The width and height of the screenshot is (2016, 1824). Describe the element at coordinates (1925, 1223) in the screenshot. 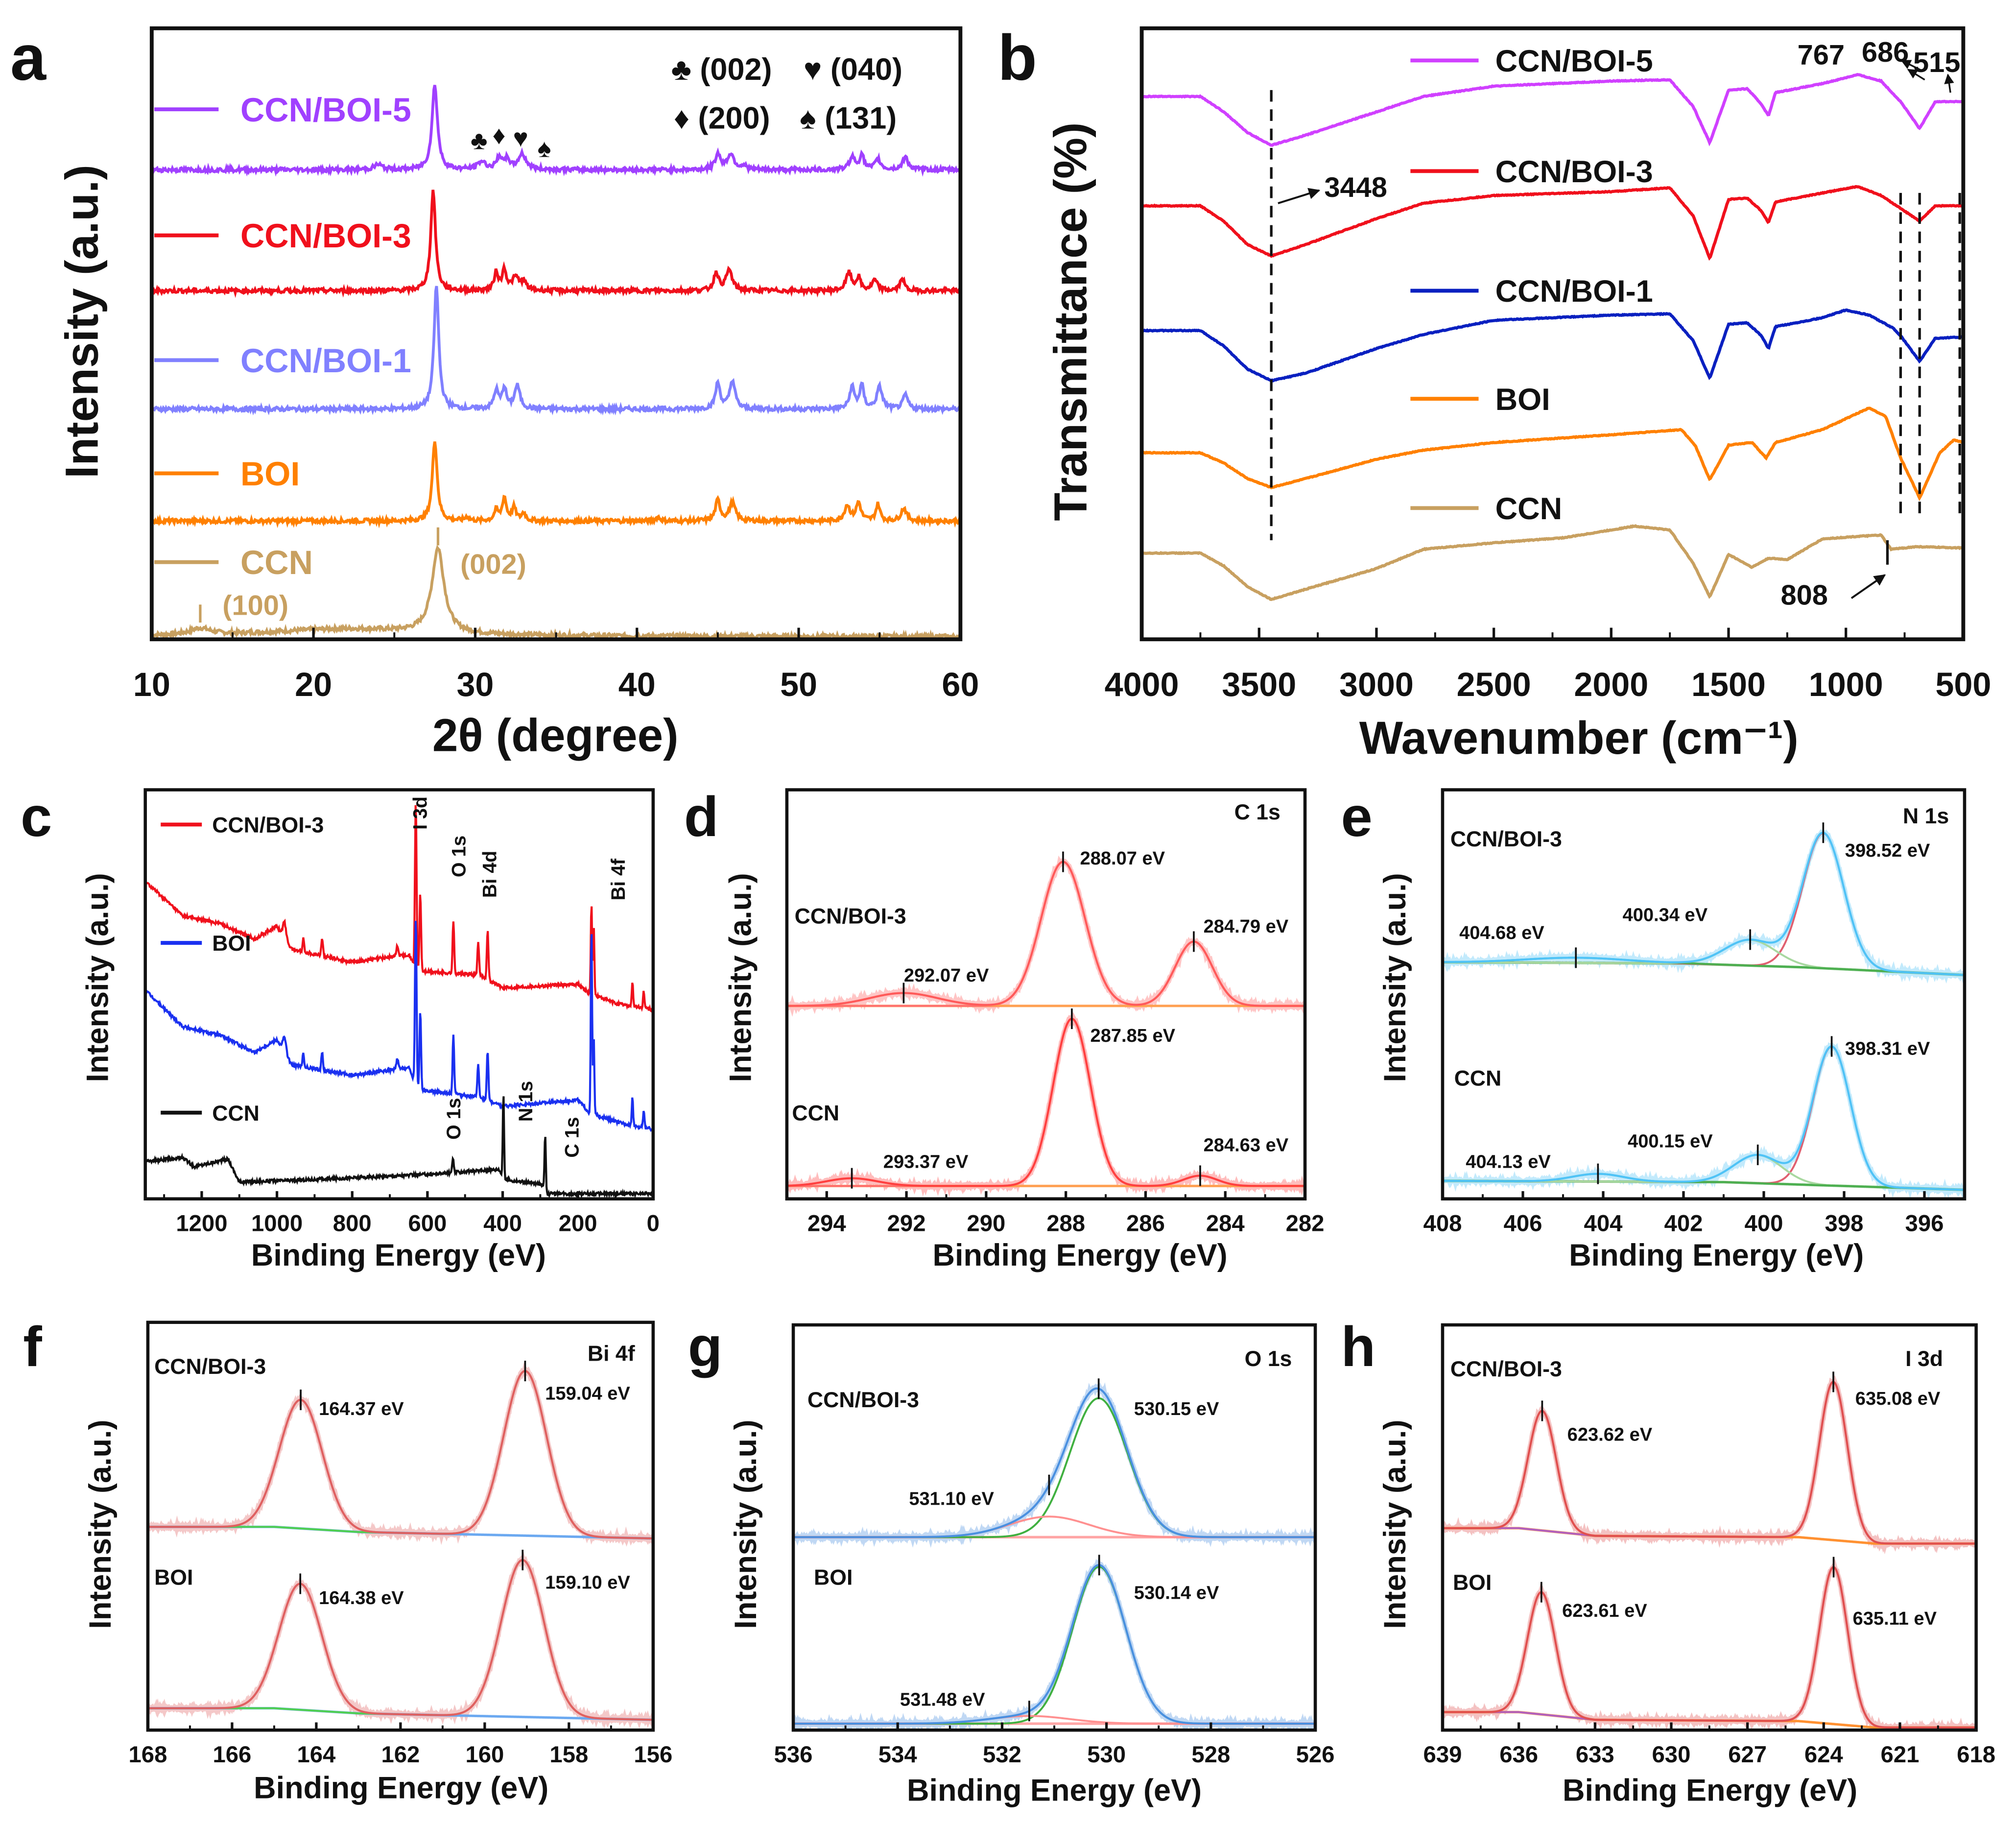

I see `x-tick-label: 396` at that location.